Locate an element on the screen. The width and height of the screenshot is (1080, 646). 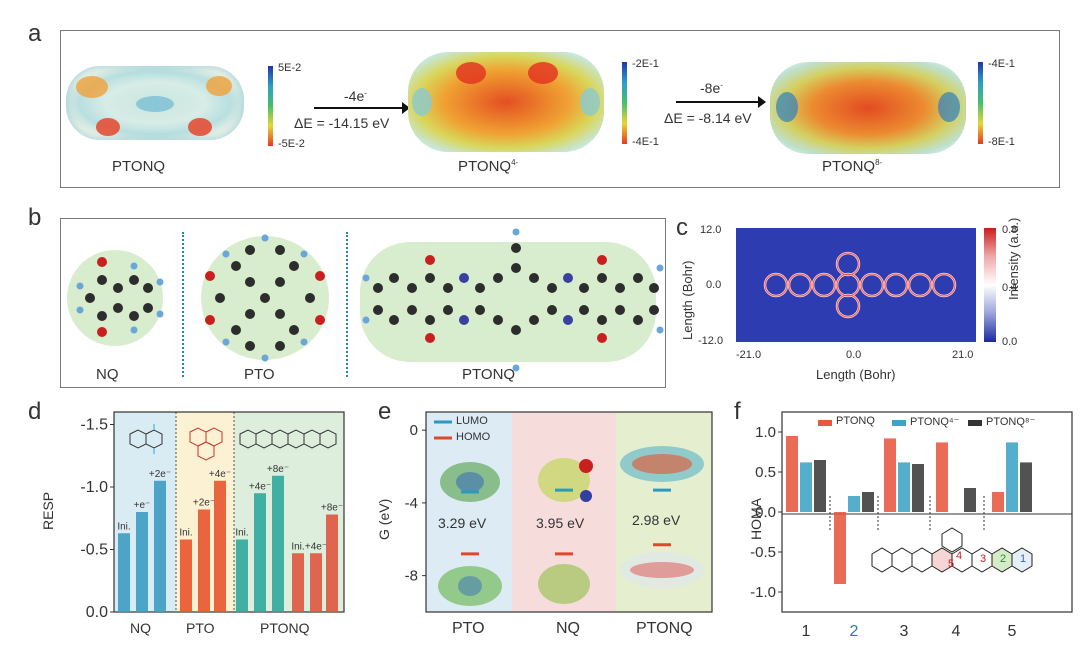
f-bars is located at coordinates (909, 510).